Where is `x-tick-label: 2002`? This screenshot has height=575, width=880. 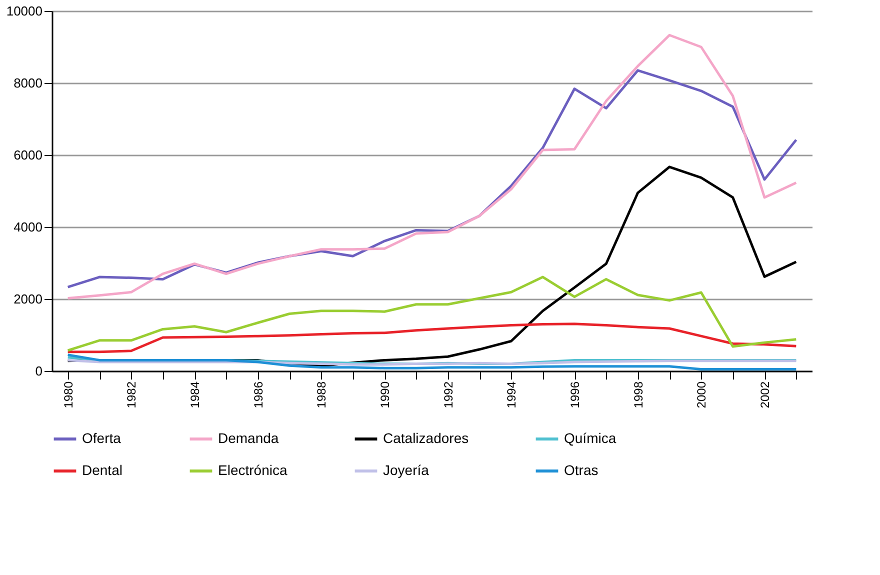 x-tick-label: 2002 is located at coordinates (765, 394).